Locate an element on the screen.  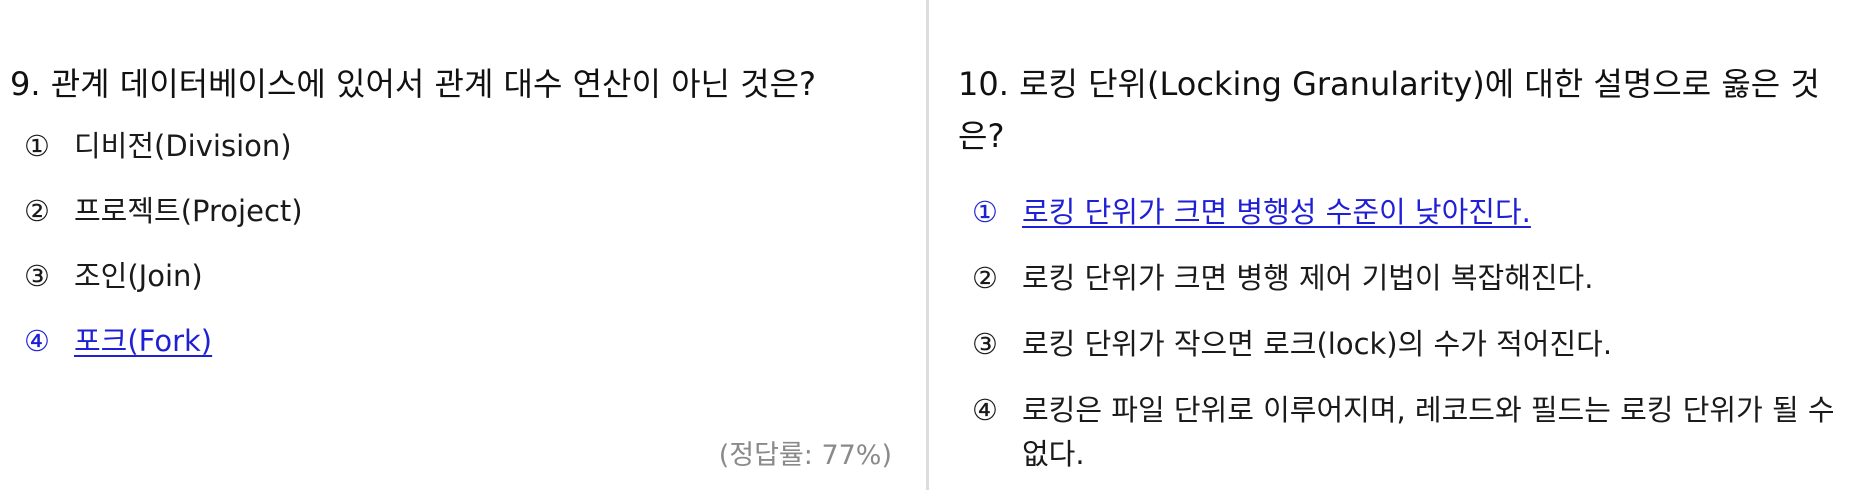
question-9-option-4-correct-link: ④ 포크(Fork) is located at coordinates (467, 341).